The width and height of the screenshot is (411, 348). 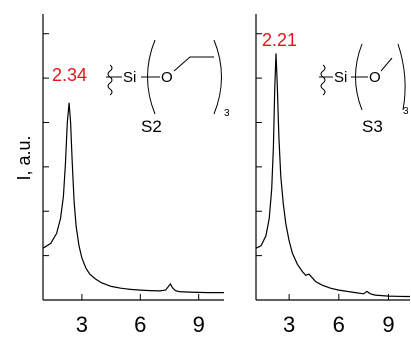 What do you see at coordinates (151, 126) in the screenshot?
I see `sample-label-s2: S2` at bounding box center [151, 126].